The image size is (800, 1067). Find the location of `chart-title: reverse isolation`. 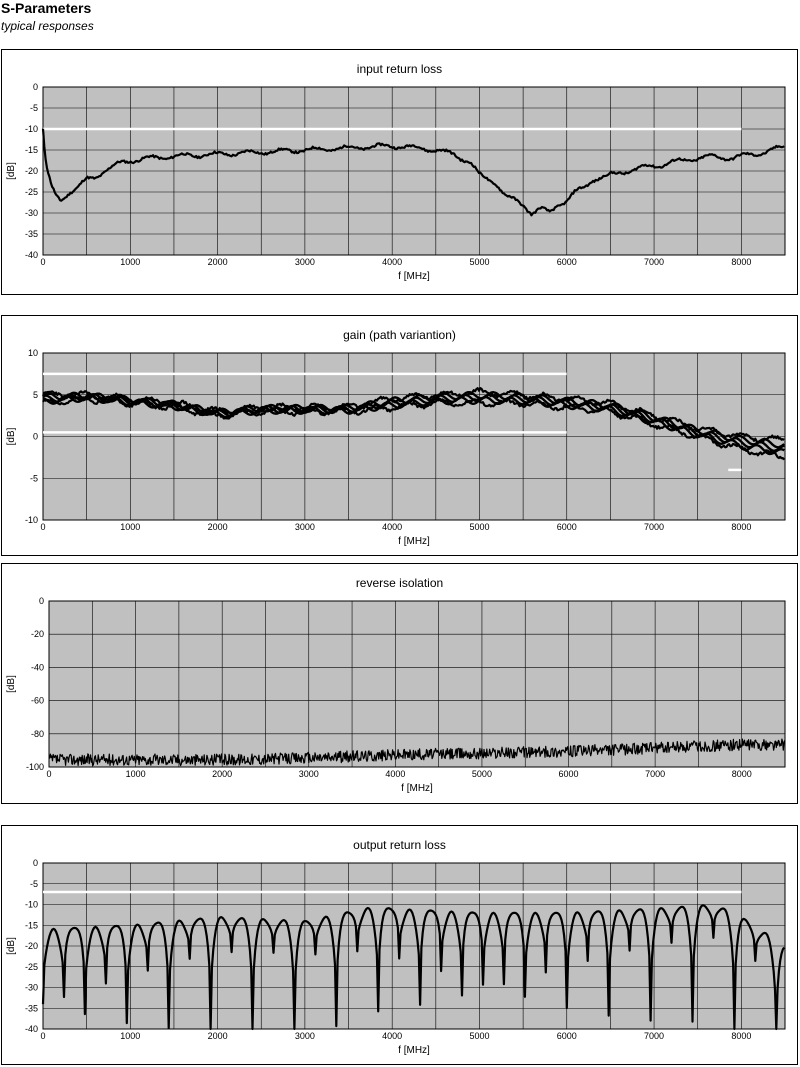

chart-title: reverse isolation is located at coordinates (399, 583).